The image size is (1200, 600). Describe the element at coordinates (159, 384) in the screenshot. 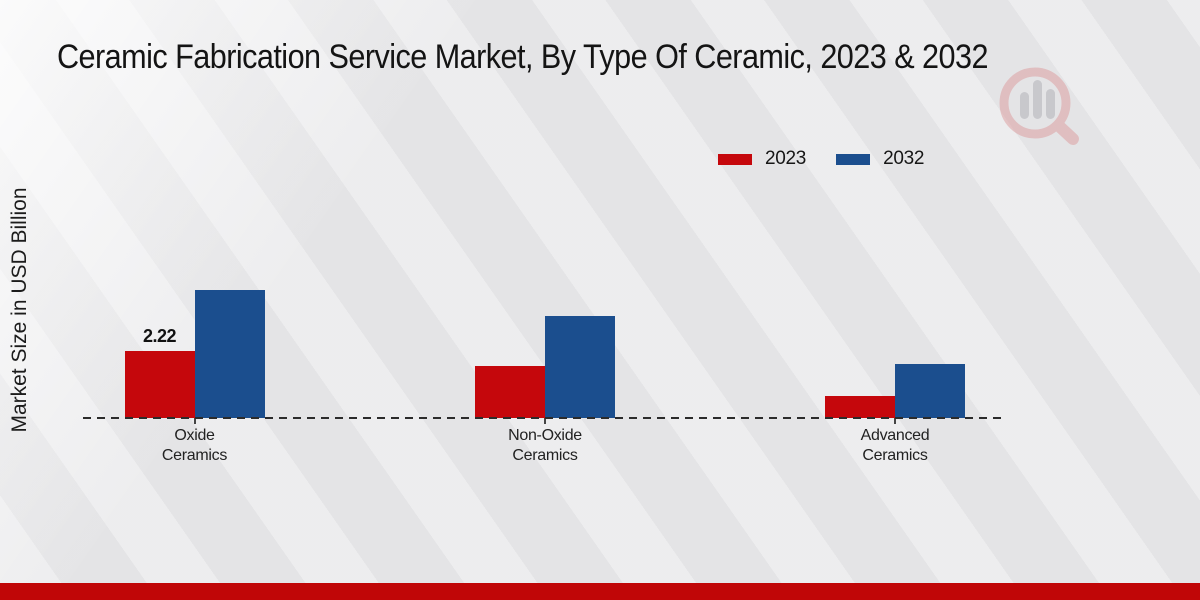

I see `bar-2023-oxide-ceramics` at that location.